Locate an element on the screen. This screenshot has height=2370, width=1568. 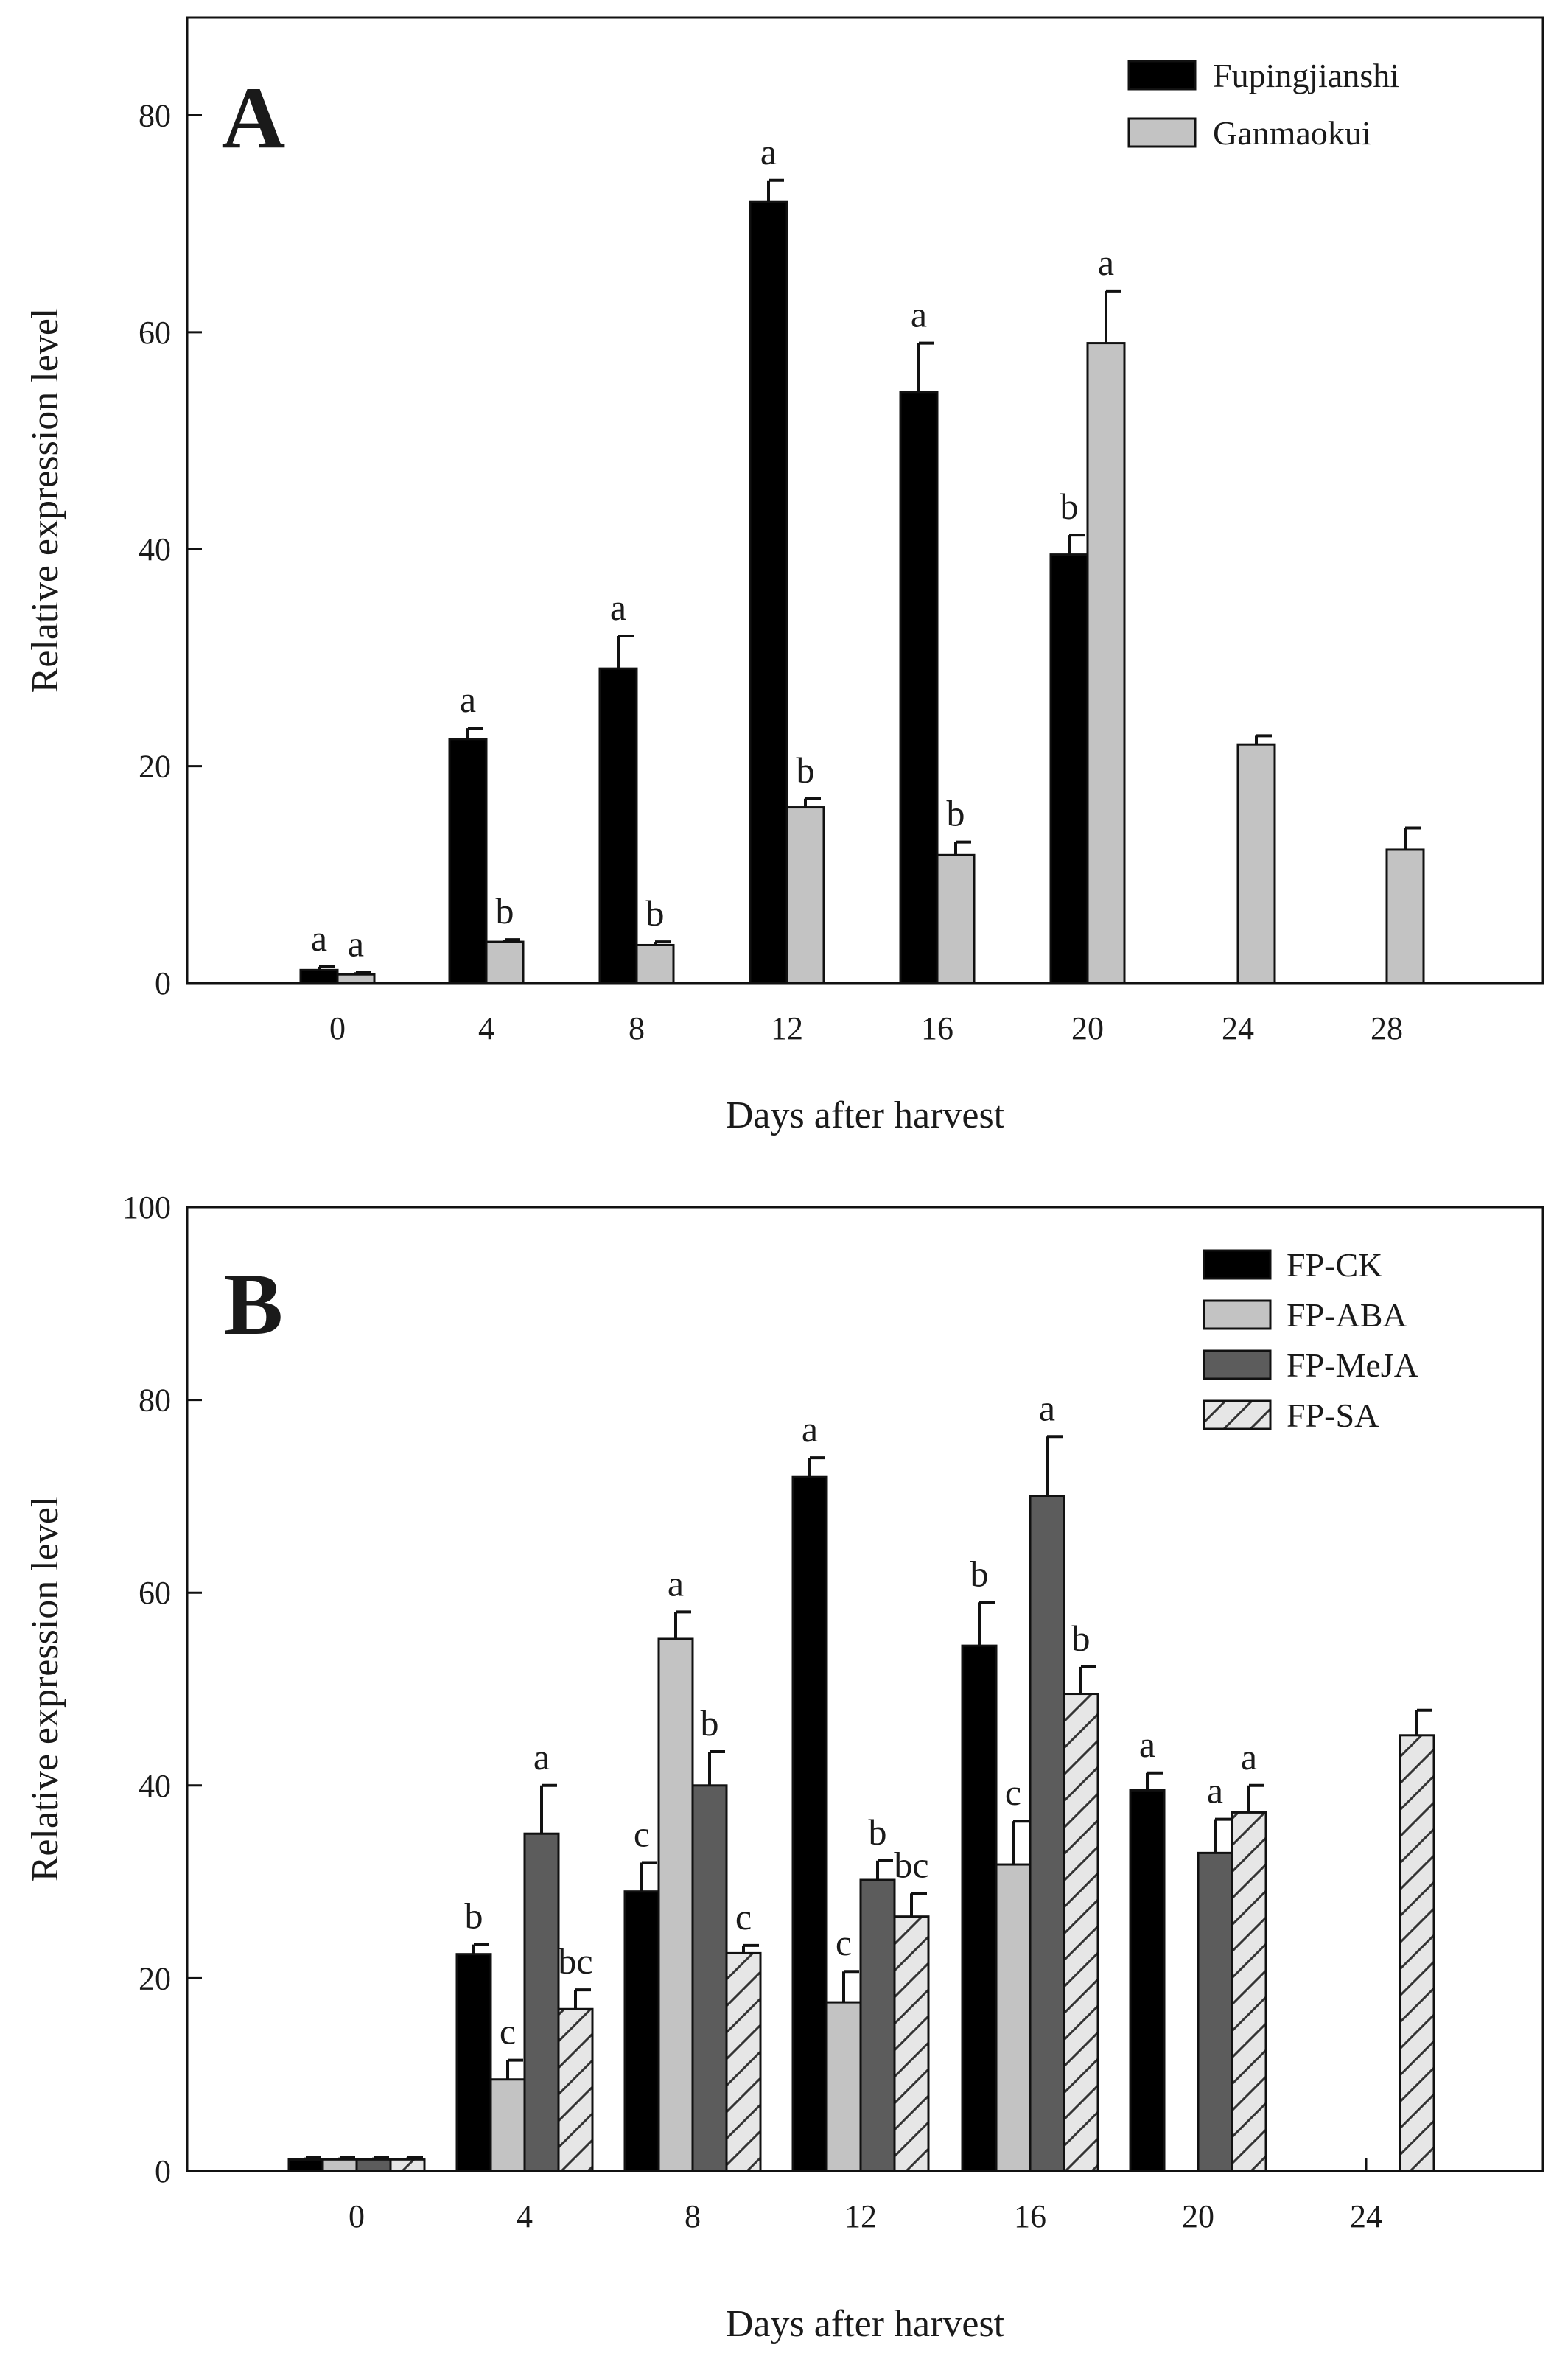
panel-b-x-tick-label-12: 12 is located at coordinates (860, 2216).